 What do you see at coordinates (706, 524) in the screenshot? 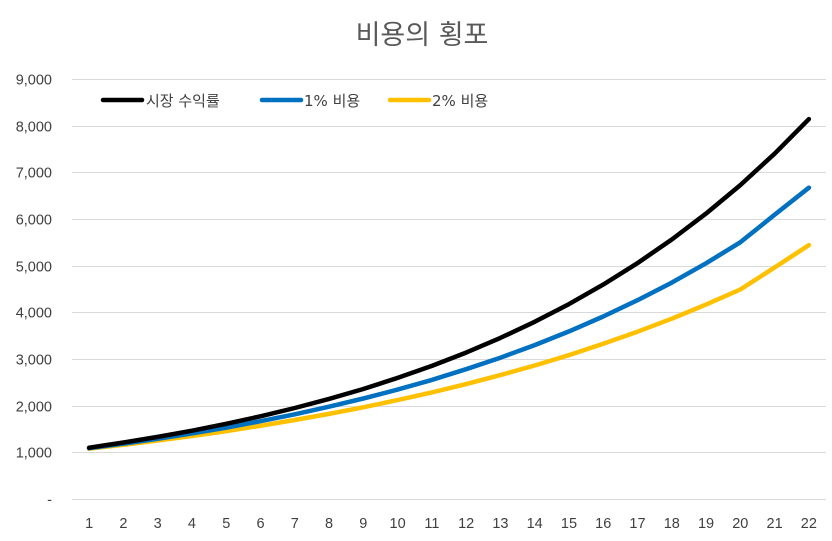
I see `x-tick-label: 19` at bounding box center [706, 524].